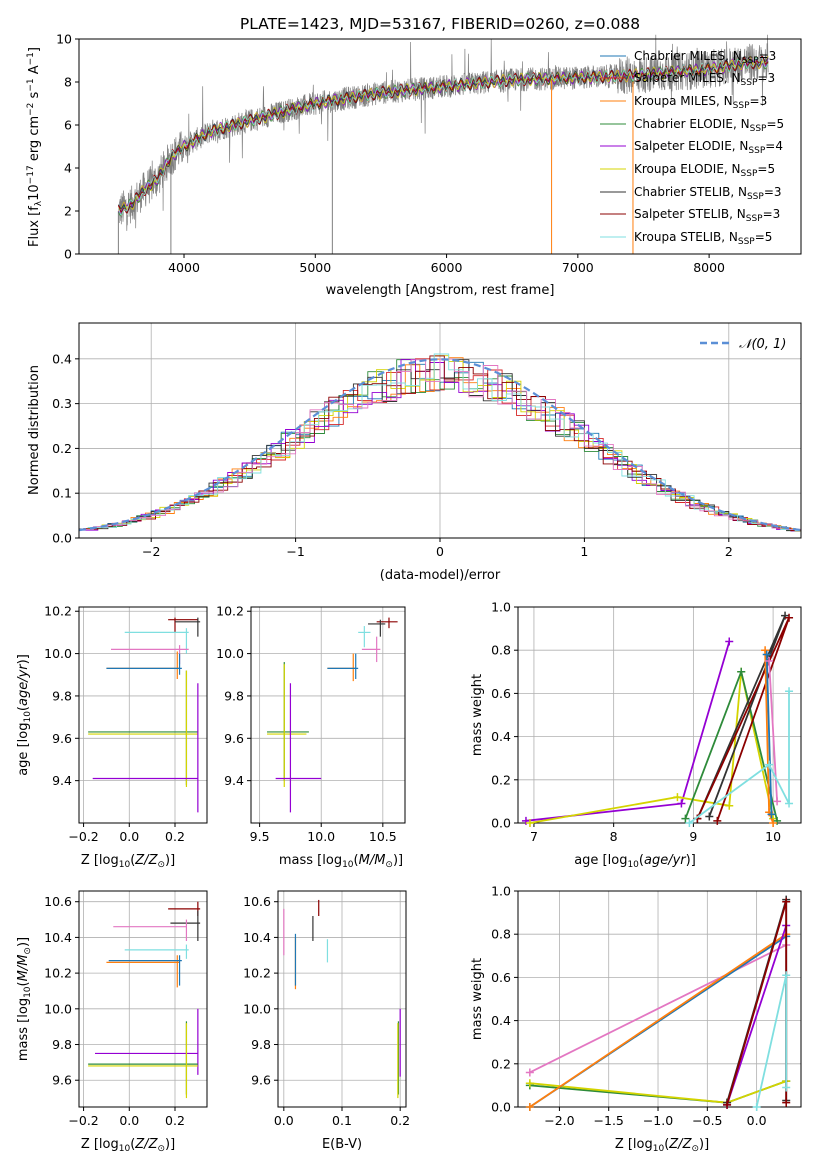 This screenshot has height=1170, width=819. Describe the element at coordinates (64, 39) in the screenshot. I see `spectrum-ytick-label: 10` at that location.